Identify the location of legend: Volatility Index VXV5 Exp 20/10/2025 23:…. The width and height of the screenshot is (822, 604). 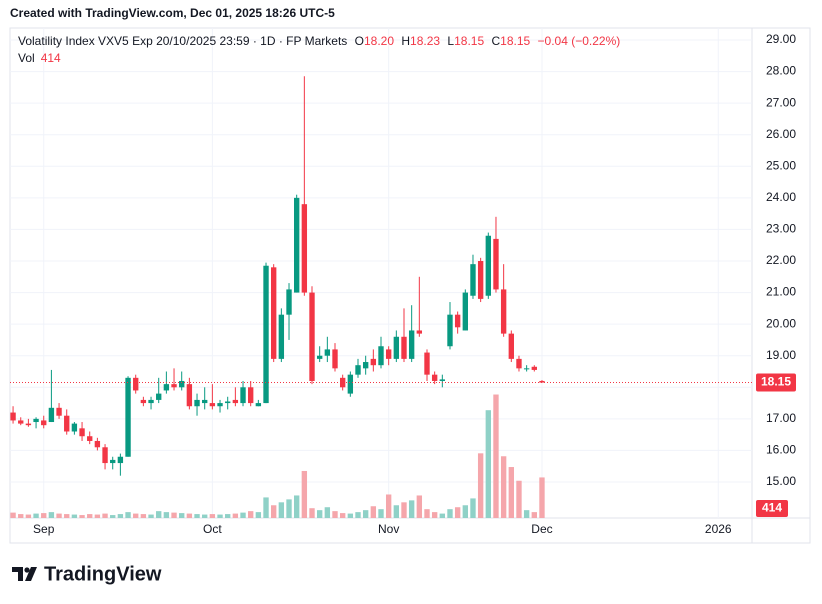
(319, 41).